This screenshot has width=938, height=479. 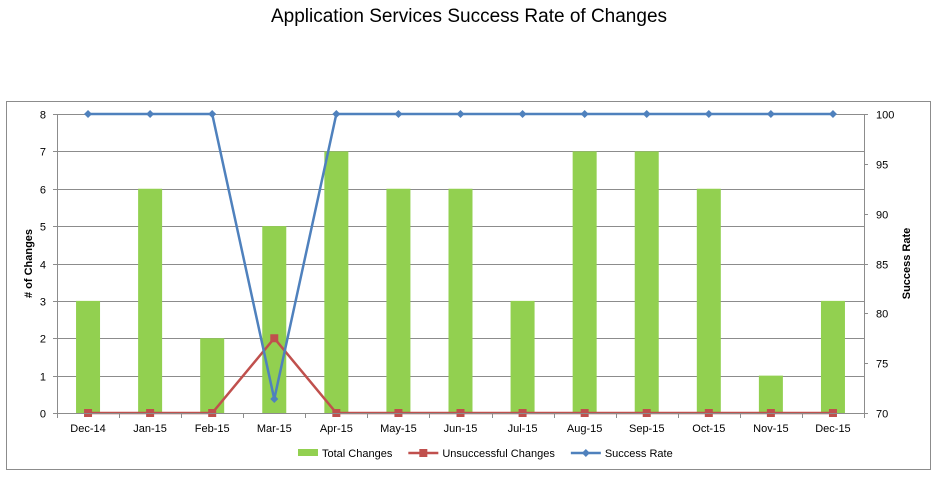 I want to click on x-tick-label: Mar-15, so click(x=274, y=429).